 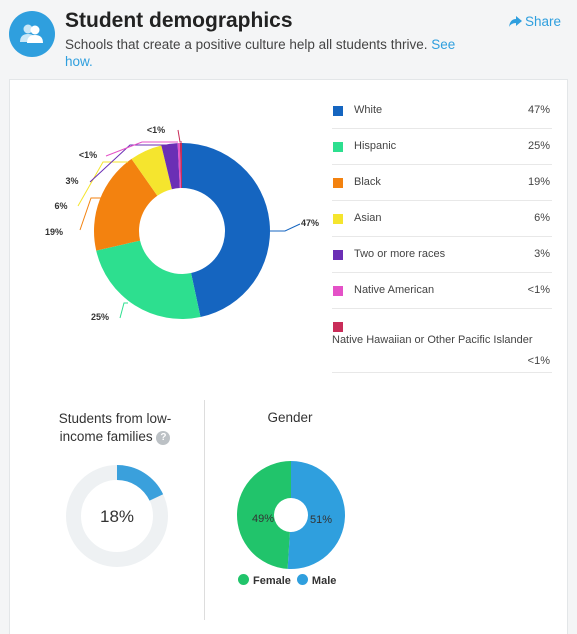 I want to click on low-income-section-title: Students from low-income families ?, so click(x=115, y=428).